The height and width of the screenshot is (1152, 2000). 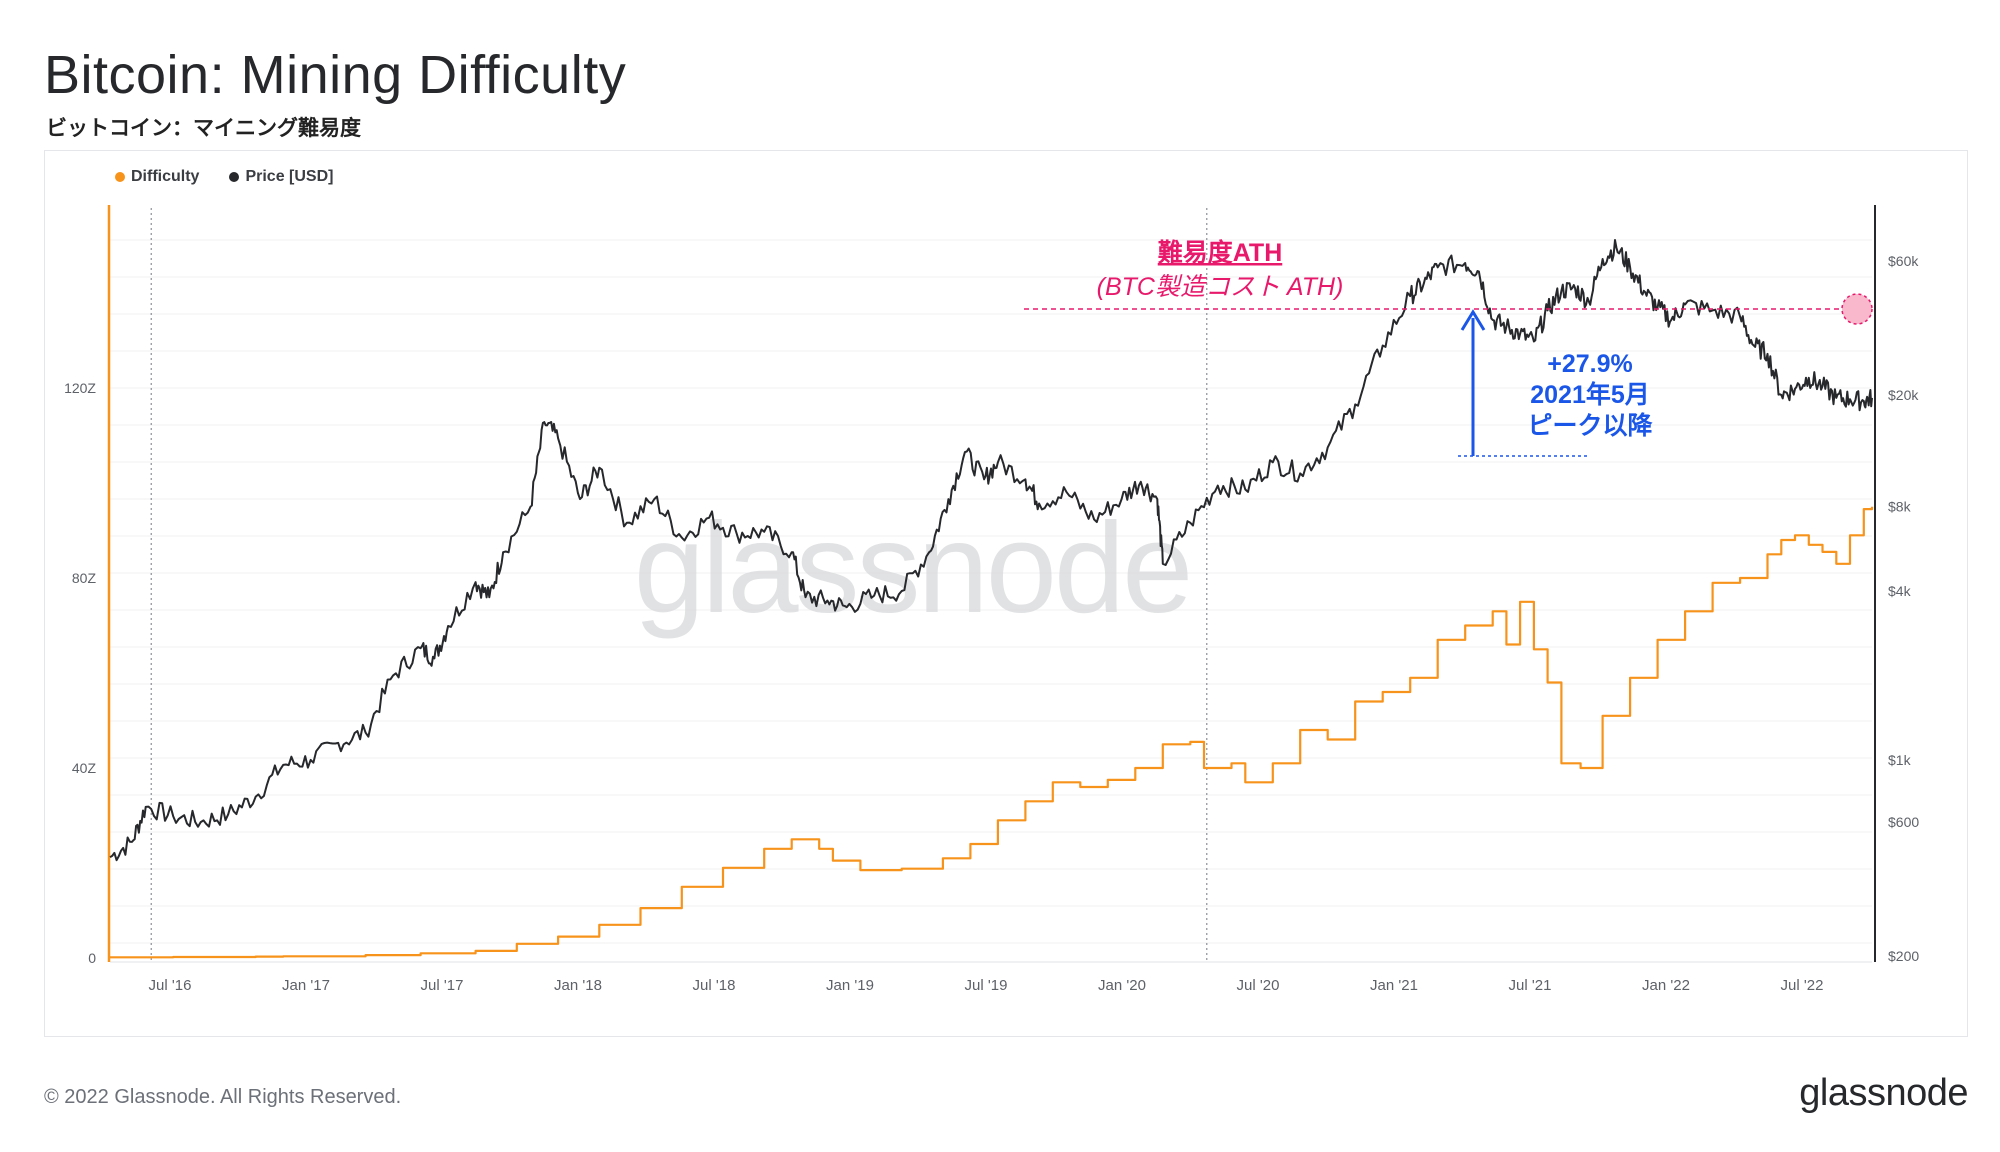 What do you see at coordinates (92, 958) in the screenshot?
I see `left-tick-label: 0` at bounding box center [92, 958].